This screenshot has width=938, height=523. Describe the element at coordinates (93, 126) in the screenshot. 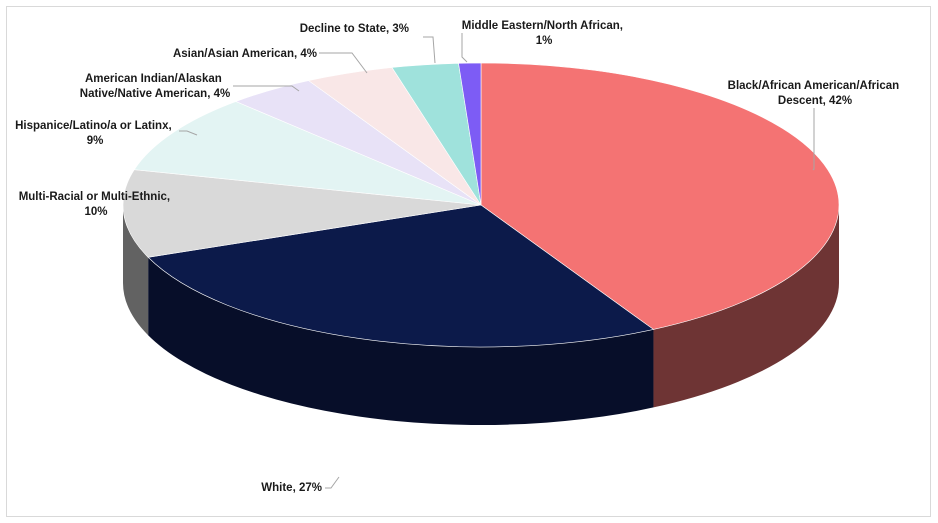

I see `slice-label-hispanic-line1: Hispanice/Latino/a or Latinx,` at that location.